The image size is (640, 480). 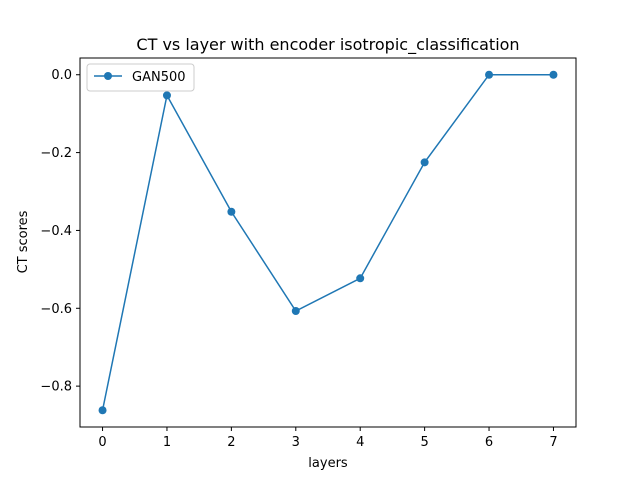 I want to click on legend: GAN500, so click(x=140, y=77).